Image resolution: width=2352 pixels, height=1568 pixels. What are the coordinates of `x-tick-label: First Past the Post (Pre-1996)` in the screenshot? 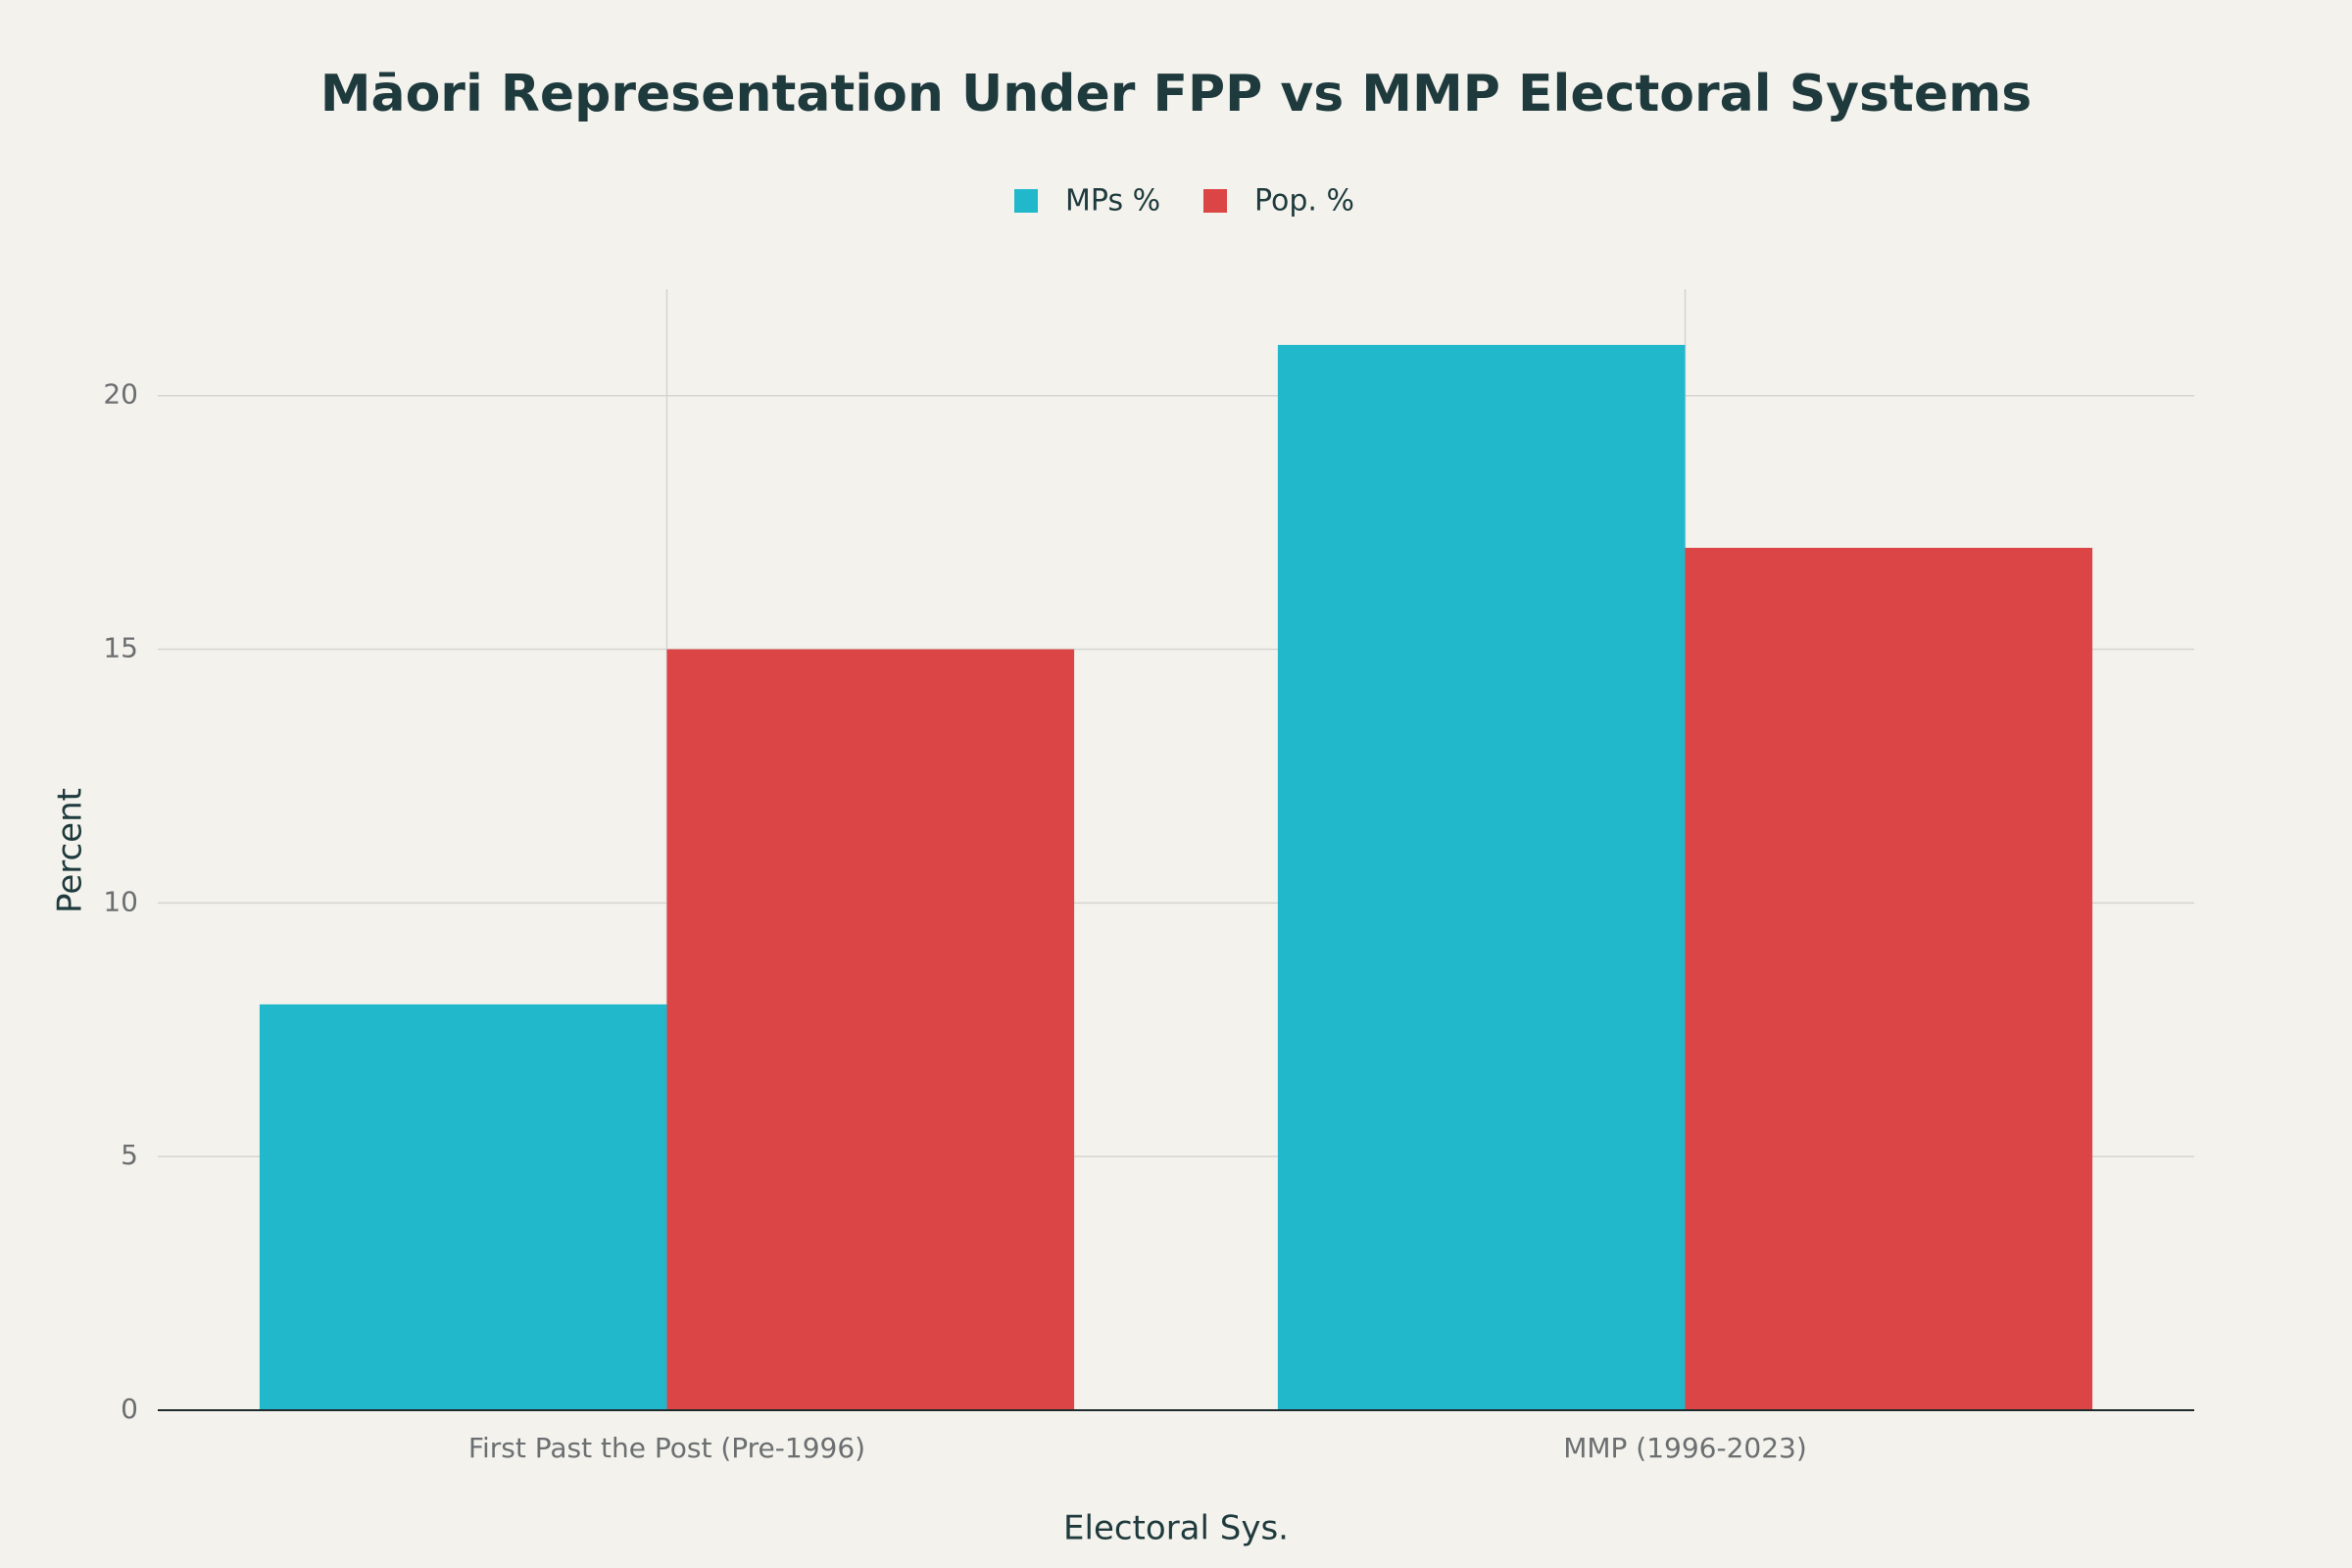 It's located at (666, 1448).